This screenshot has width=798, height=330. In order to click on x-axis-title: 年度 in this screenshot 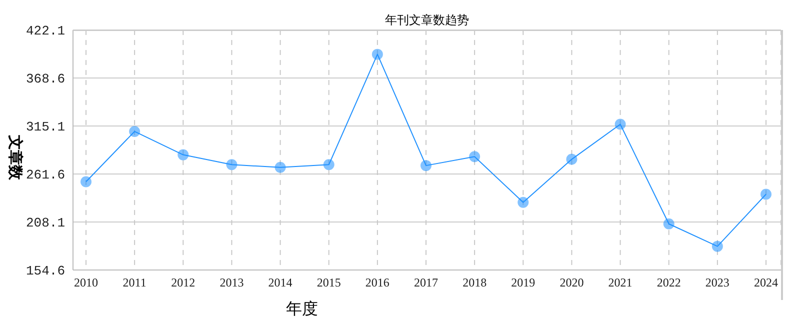, I will do `click(302, 310)`.